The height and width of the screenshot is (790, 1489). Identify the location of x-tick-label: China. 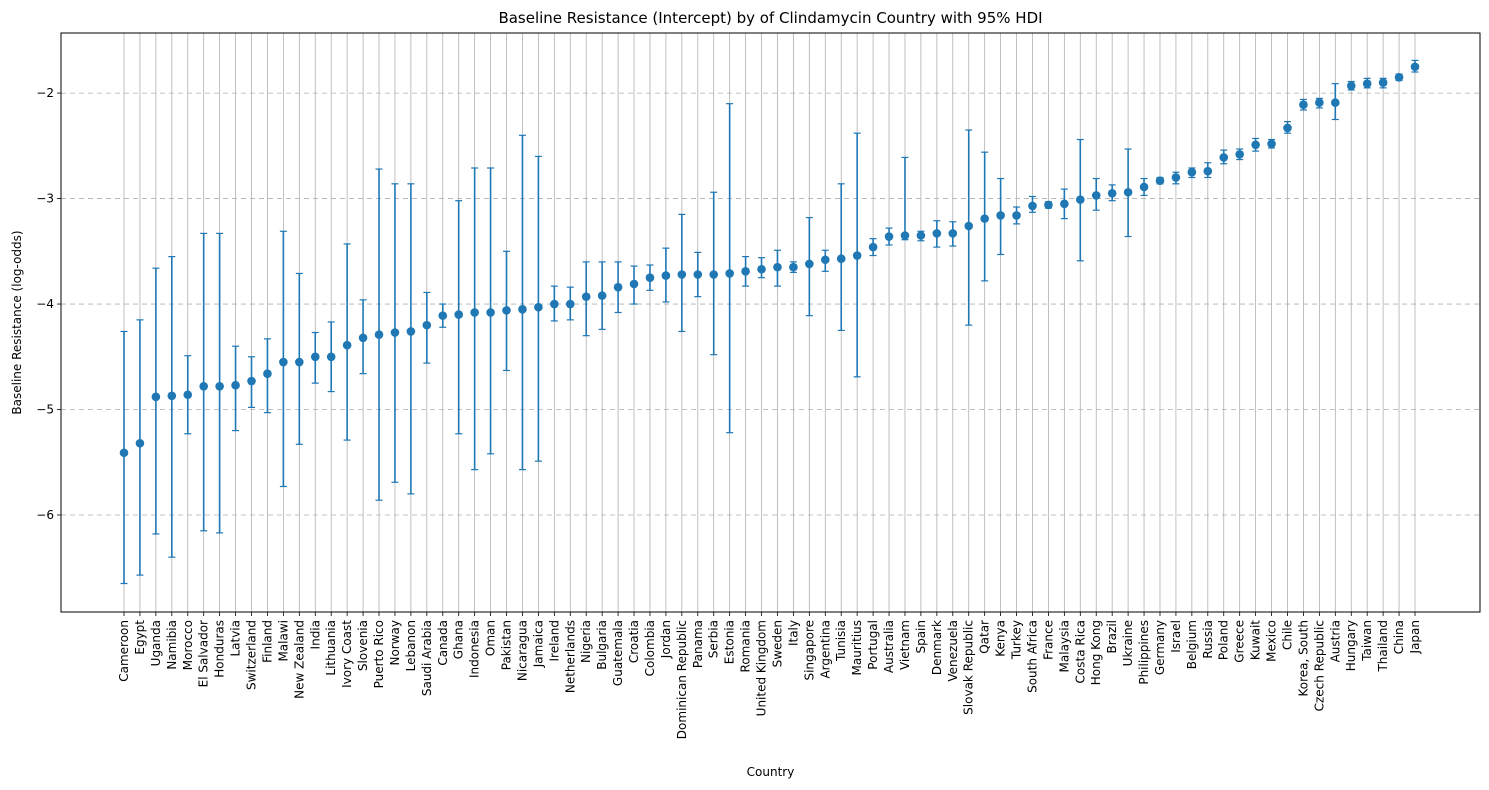
(1399, 637).